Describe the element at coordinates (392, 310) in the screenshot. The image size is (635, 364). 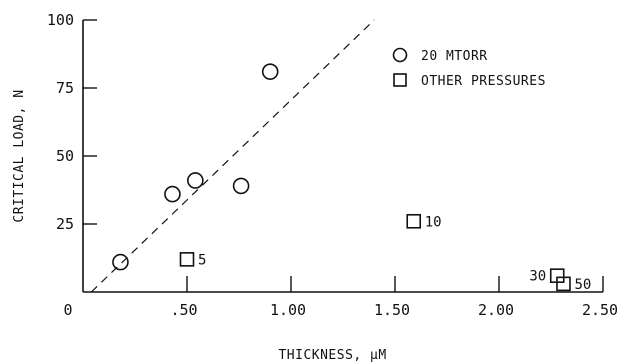
I see `x-tick-label-3: 1.50` at that location.